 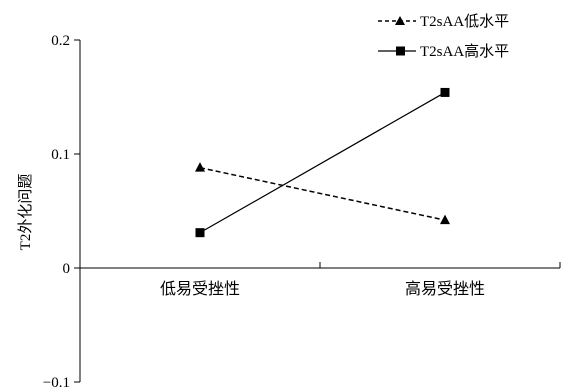 What do you see at coordinates (25, 212) in the screenshot?
I see `y-axis-label: T2外化问题` at bounding box center [25, 212].